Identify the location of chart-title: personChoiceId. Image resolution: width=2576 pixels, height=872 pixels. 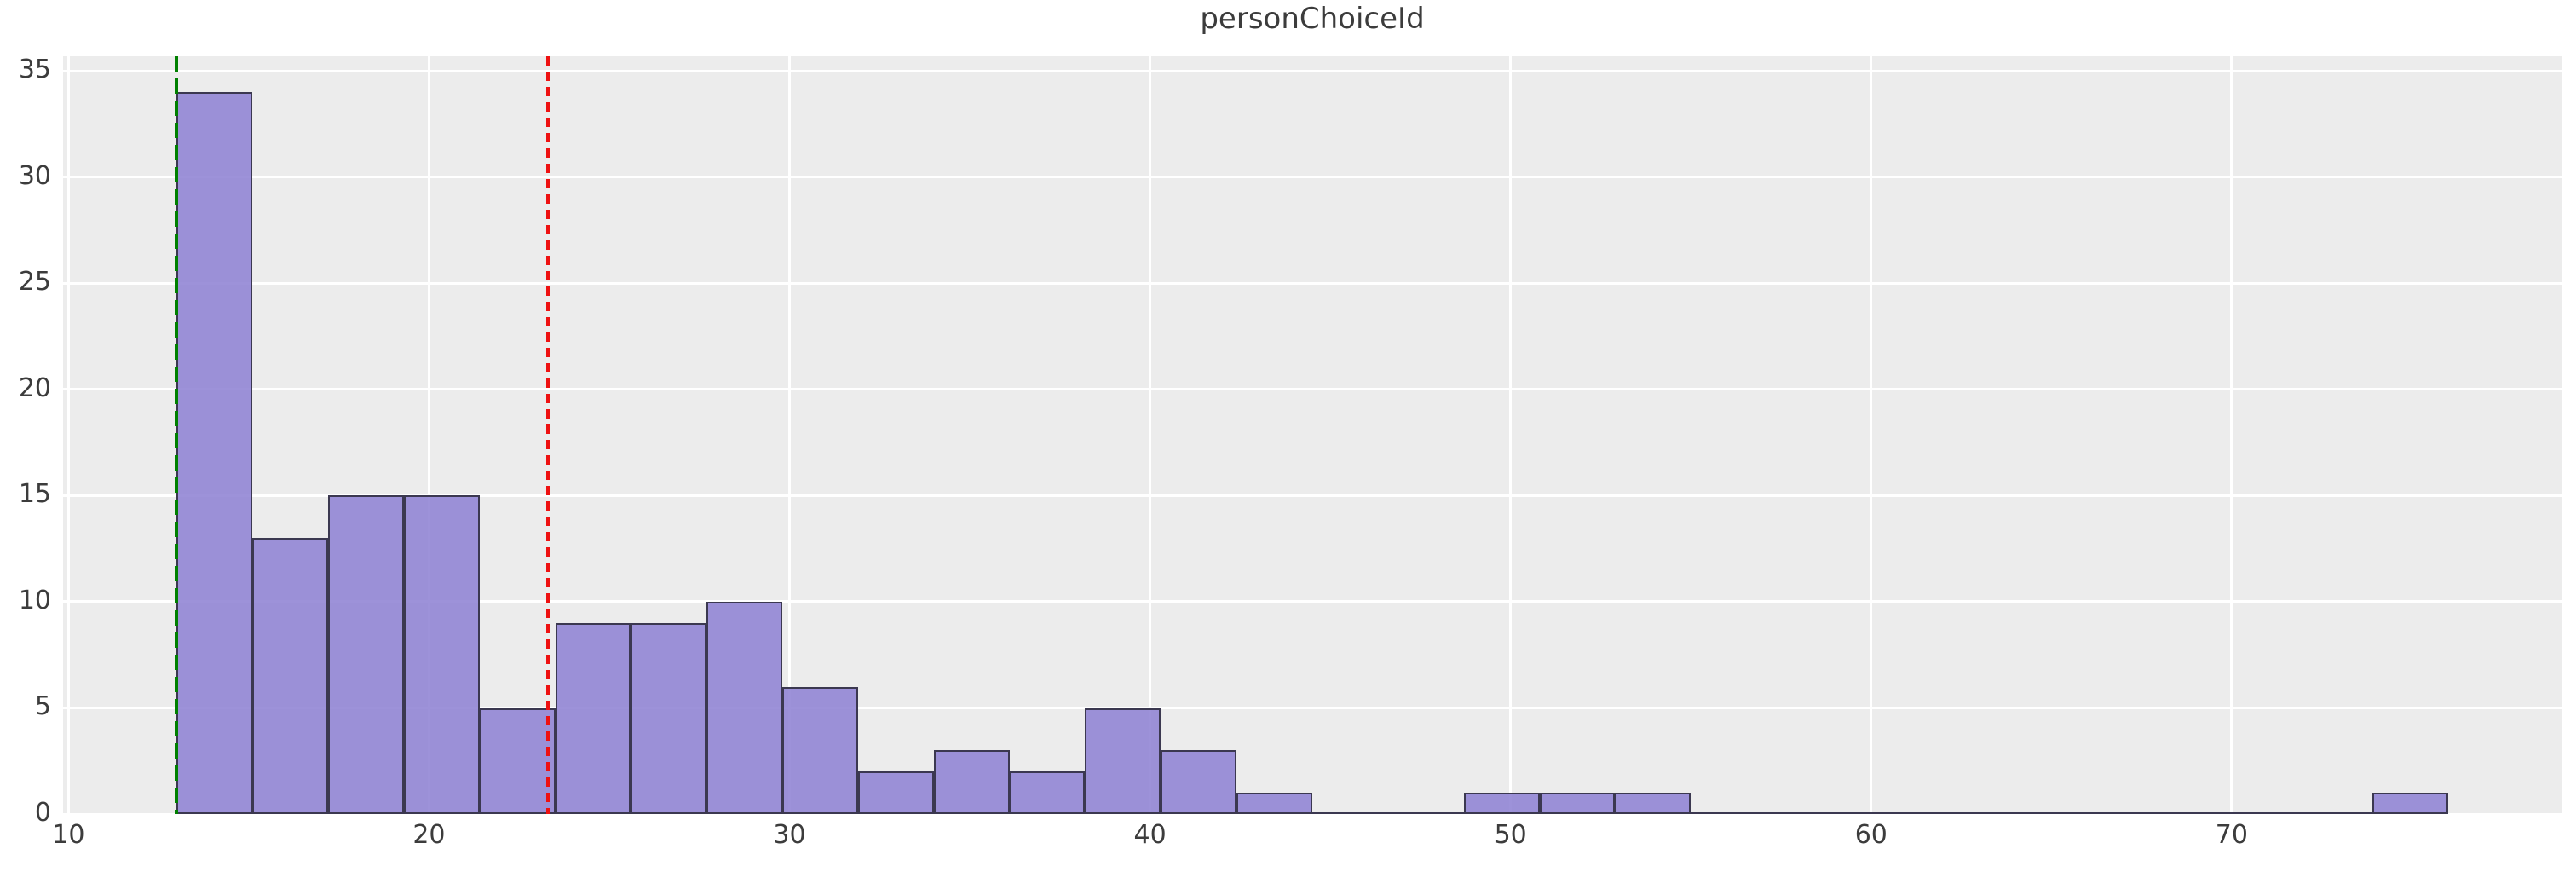
(1312, 19).